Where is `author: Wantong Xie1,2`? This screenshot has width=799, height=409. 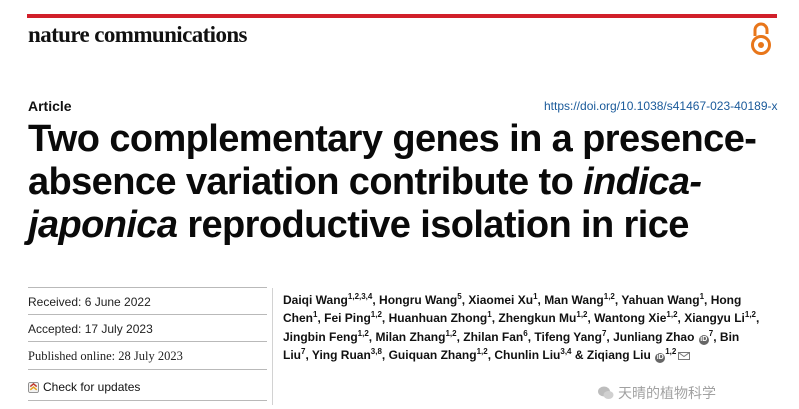
author: Wantong Xie1,2 is located at coordinates (636, 318).